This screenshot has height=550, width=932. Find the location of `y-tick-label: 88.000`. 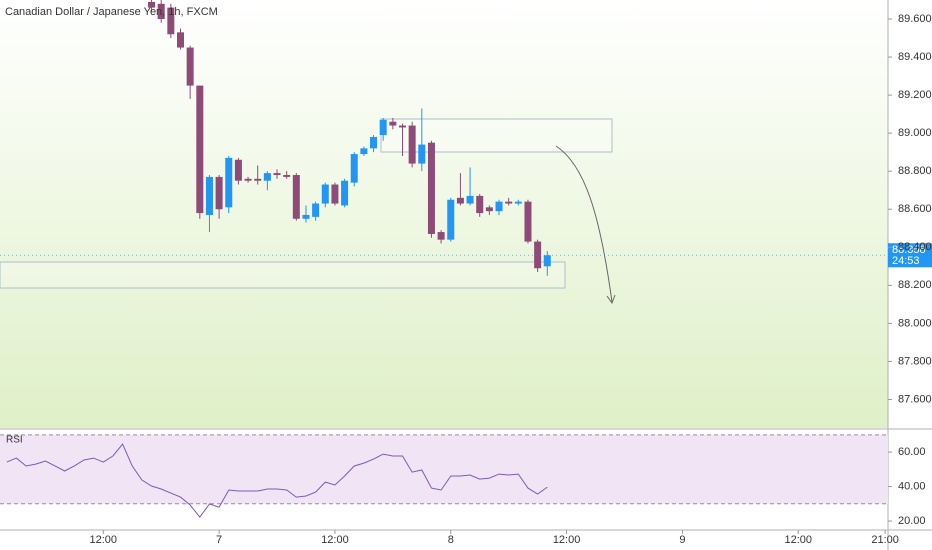

y-tick-label: 88.000 is located at coordinates (915, 323).